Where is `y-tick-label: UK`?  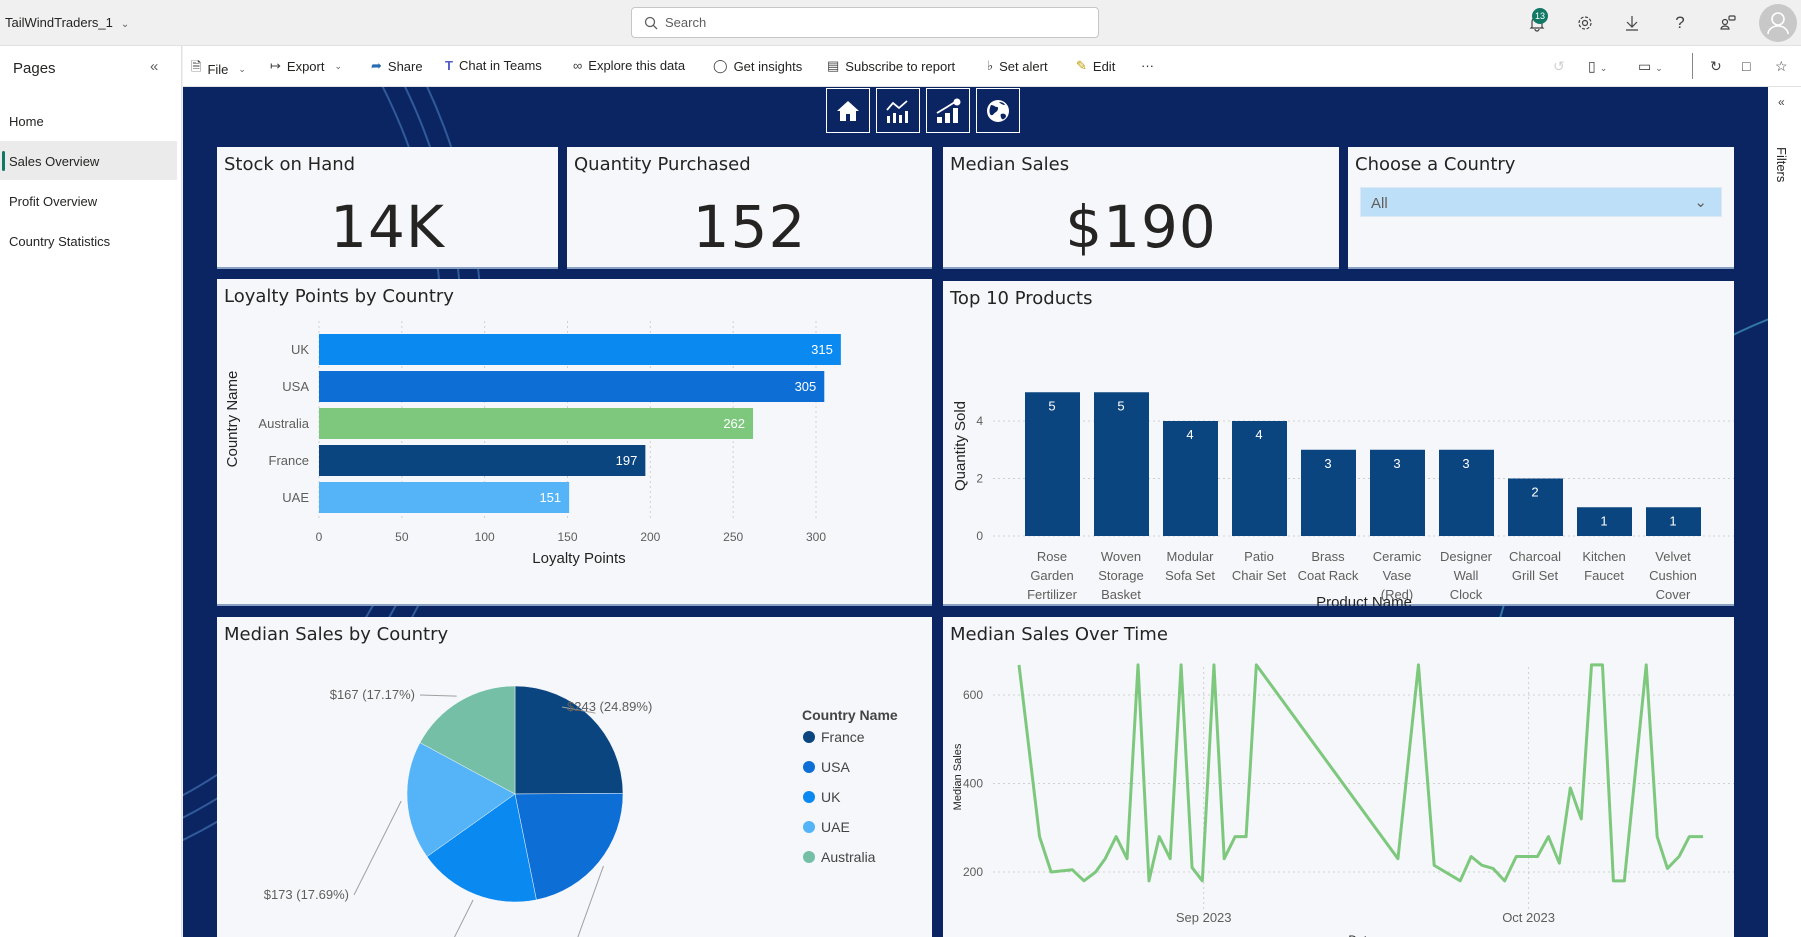
y-tick-label: UK is located at coordinates (300, 349).